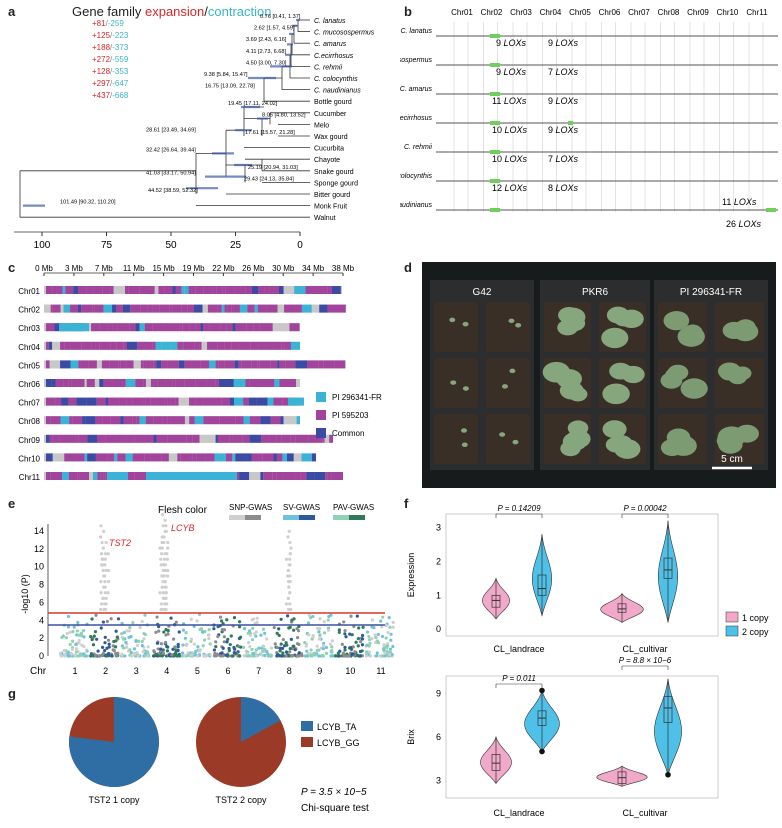 This screenshot has width=782, height=828. I want to click on chr-label: Chr09, so click(29, 440).